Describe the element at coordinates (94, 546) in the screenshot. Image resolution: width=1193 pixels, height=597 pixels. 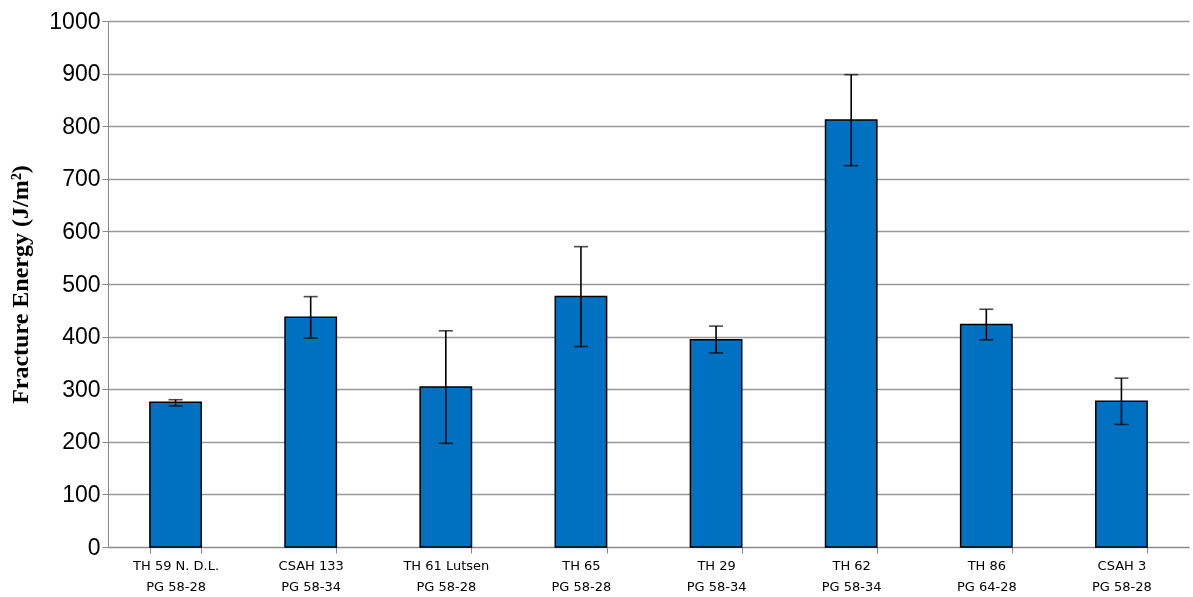
I see `y-tick-label: 0` at that location.